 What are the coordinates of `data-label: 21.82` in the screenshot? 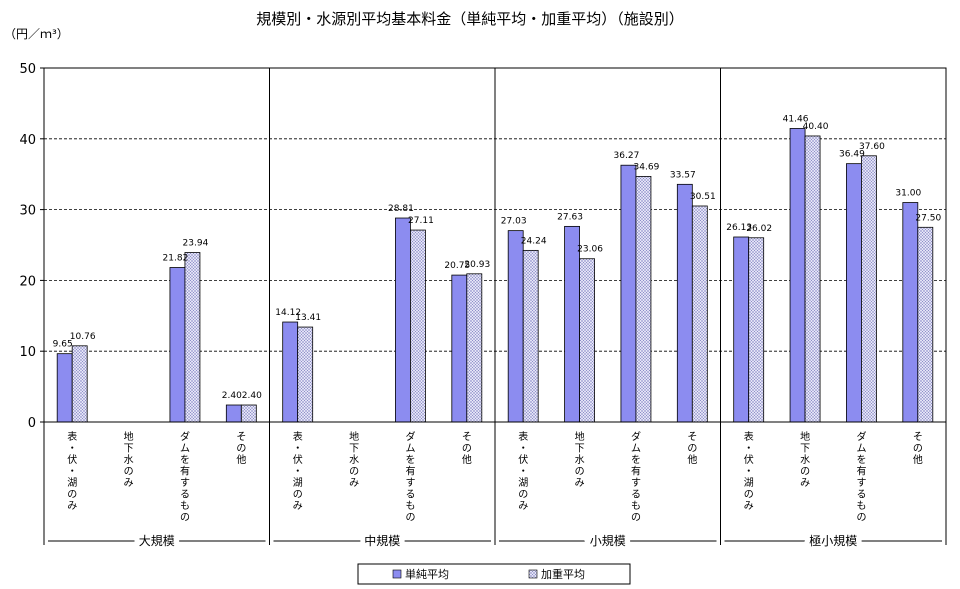 It's located at (176, 259).